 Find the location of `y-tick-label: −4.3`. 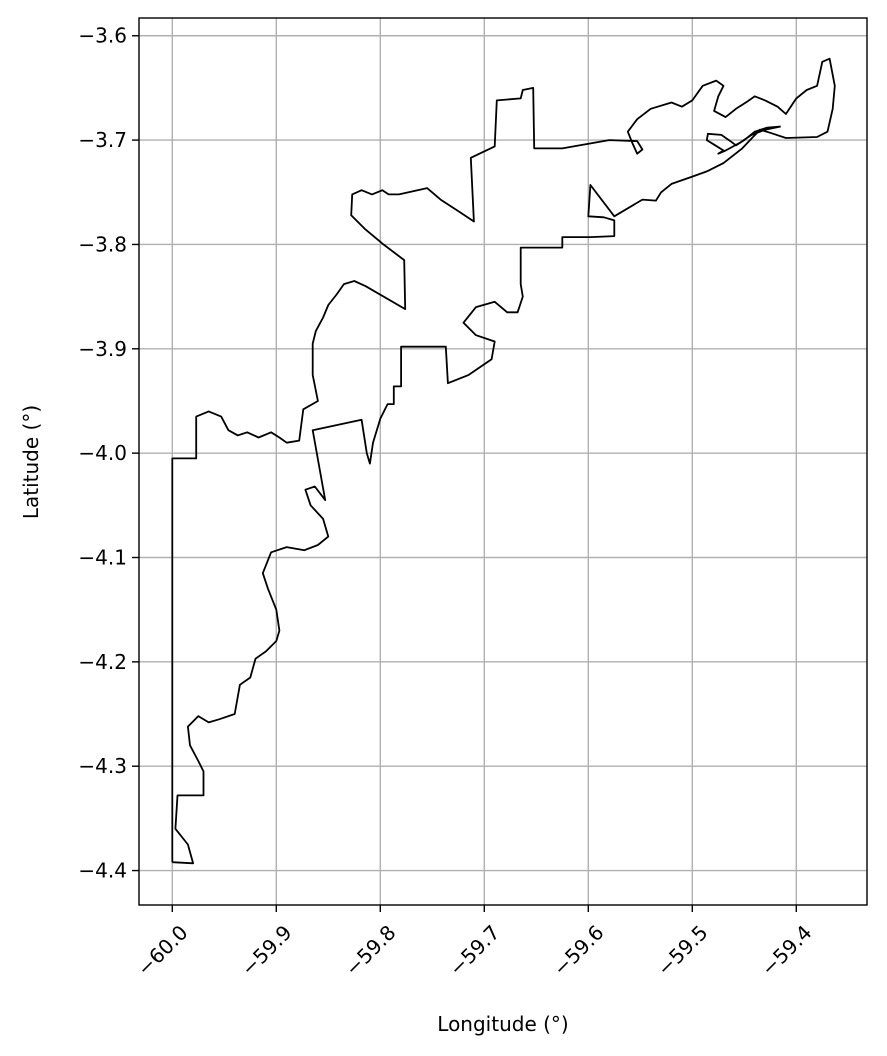

y-tick-label: −4.3 is located at coordinates (102, 766).